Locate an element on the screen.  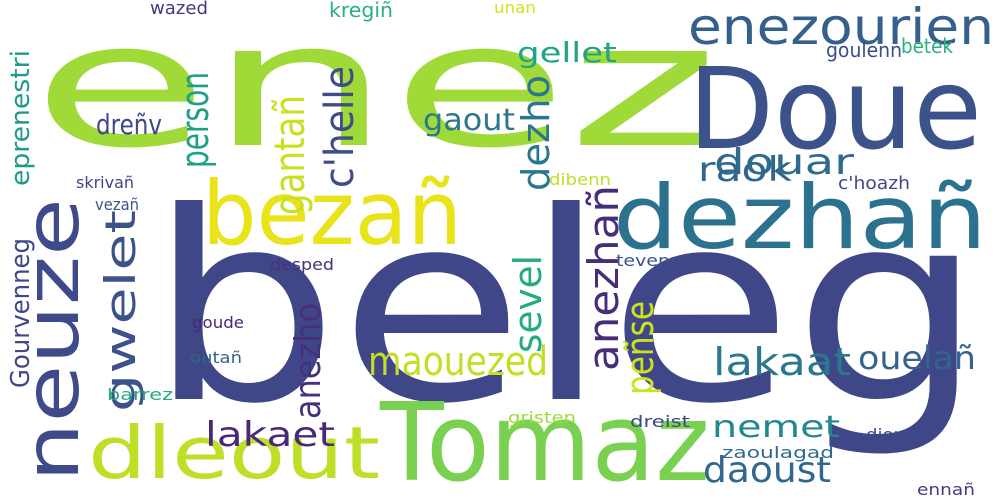
word-maouezed: maouezed is located at coordinates (458, 362).